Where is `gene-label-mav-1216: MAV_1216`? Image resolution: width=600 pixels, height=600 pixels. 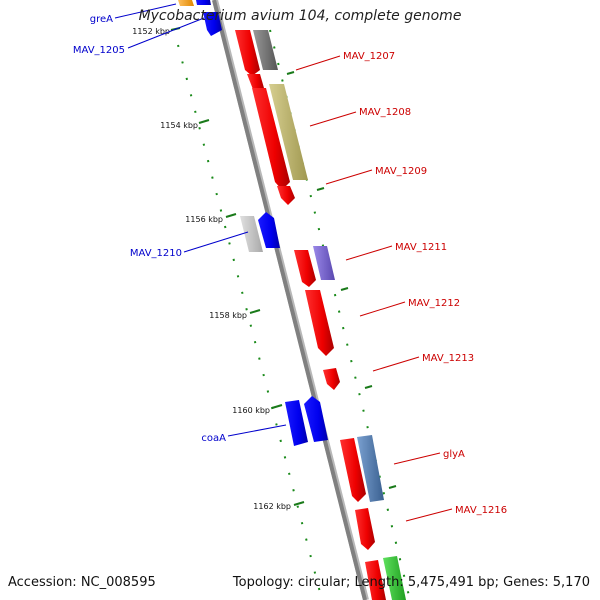 gene-label-mav-1216: MAV_1216 is located at coordinates (481, 510).